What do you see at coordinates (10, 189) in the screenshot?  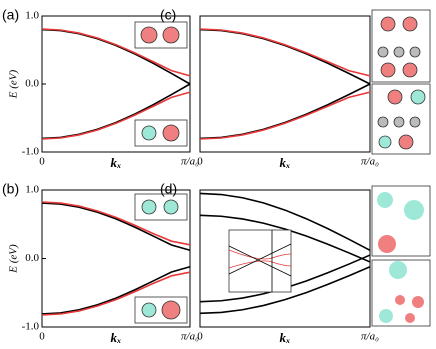 I see `panel-label: (b)` at bounding box center [10, 189].